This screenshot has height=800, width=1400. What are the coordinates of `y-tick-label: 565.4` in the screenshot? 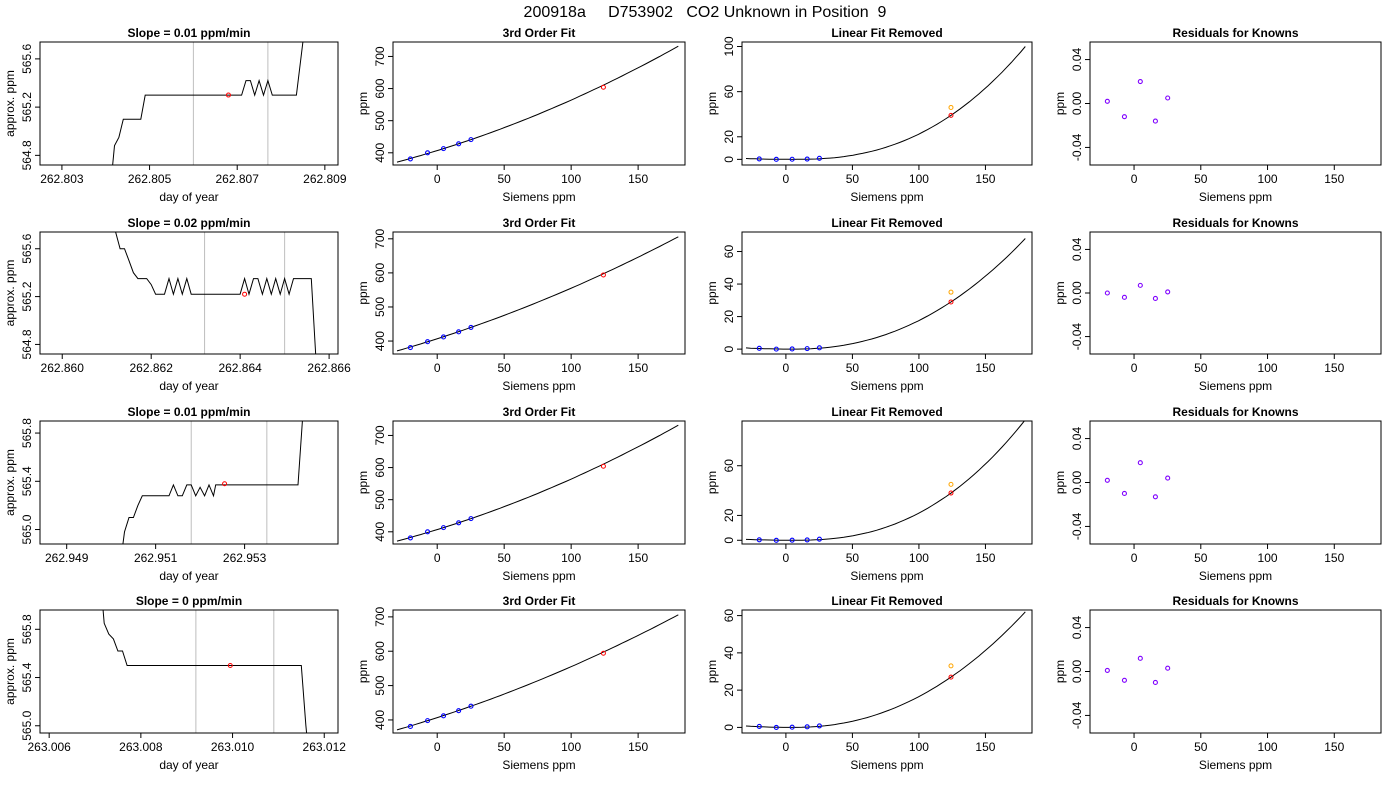 It's located at (27, 481).